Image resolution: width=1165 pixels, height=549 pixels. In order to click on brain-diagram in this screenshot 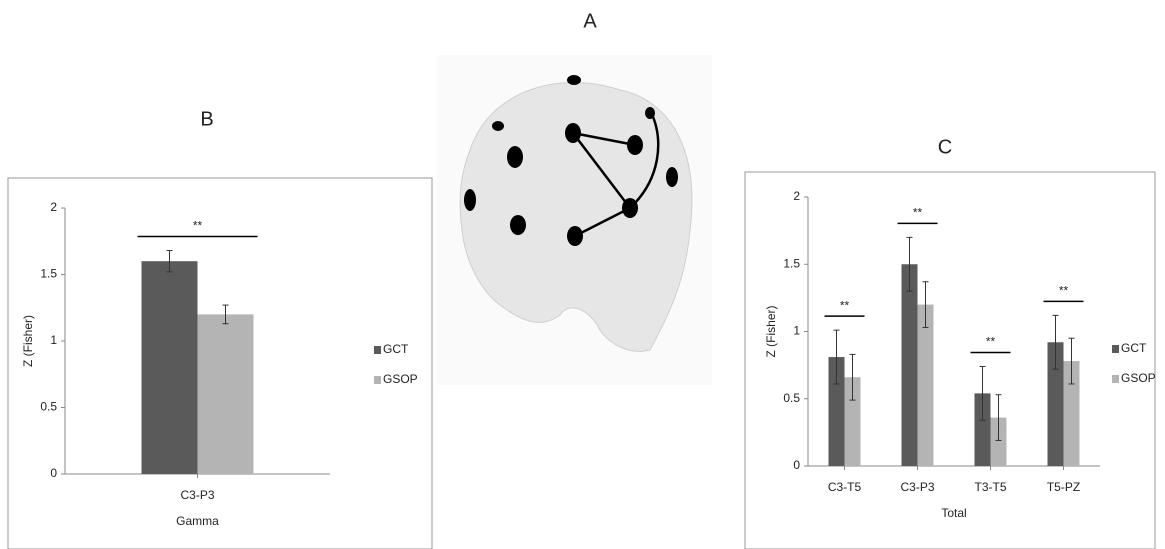, I will do `click(574, 220)`.